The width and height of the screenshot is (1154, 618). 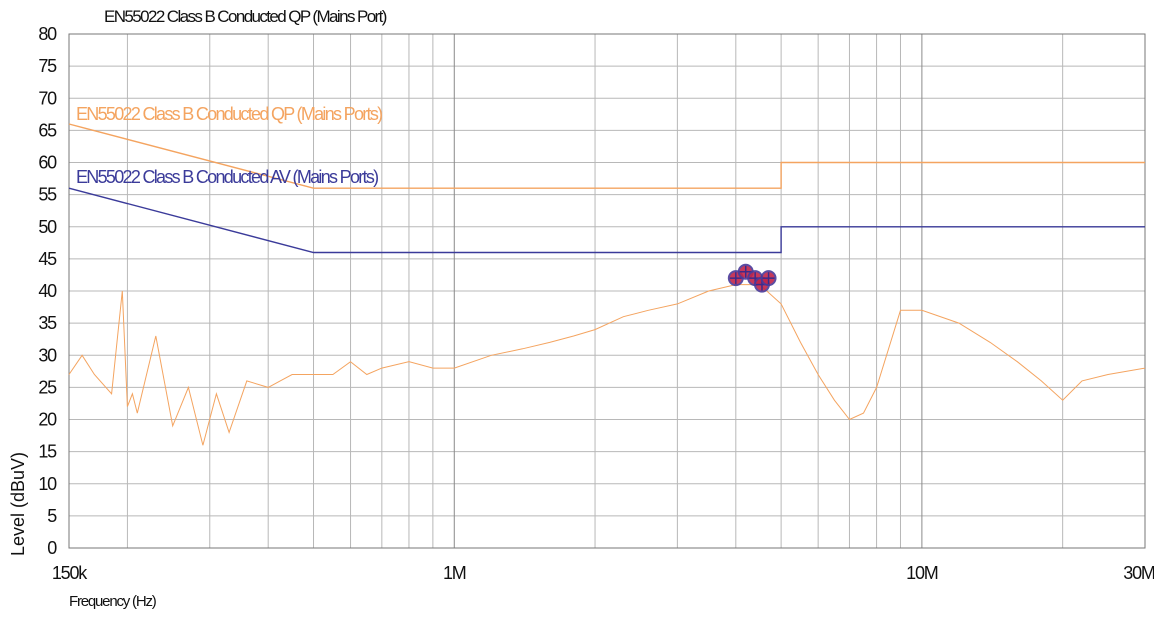 What do you see at coordinates (47, 323) in the screenshot?
I see `y-tick-label: 35` at bounding box center [47, 323].